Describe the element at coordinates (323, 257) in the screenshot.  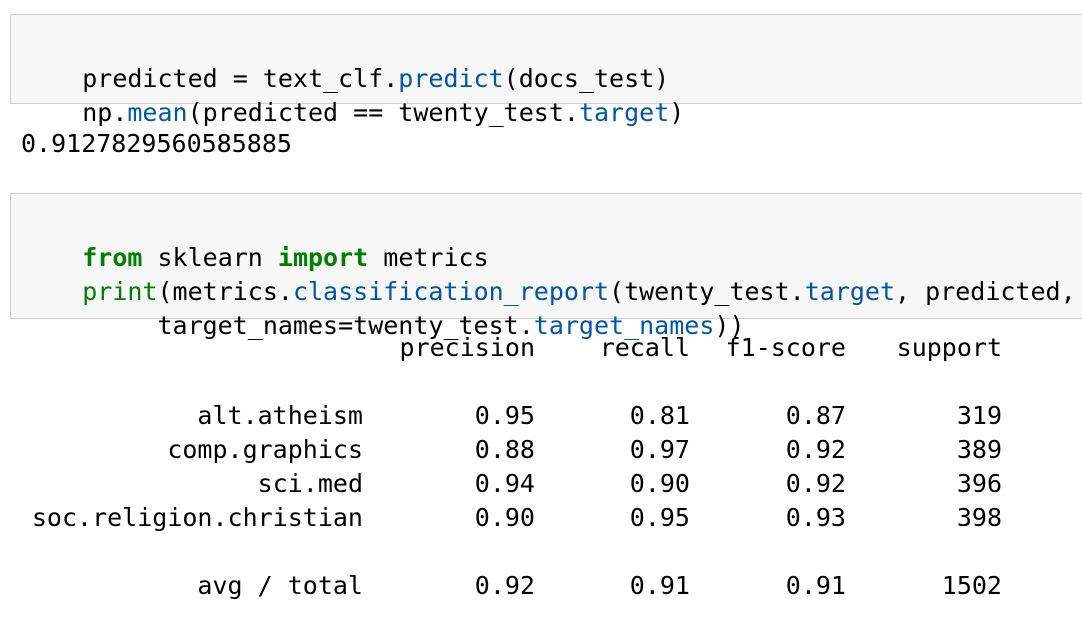
I see `code-keyword: import` at that location.